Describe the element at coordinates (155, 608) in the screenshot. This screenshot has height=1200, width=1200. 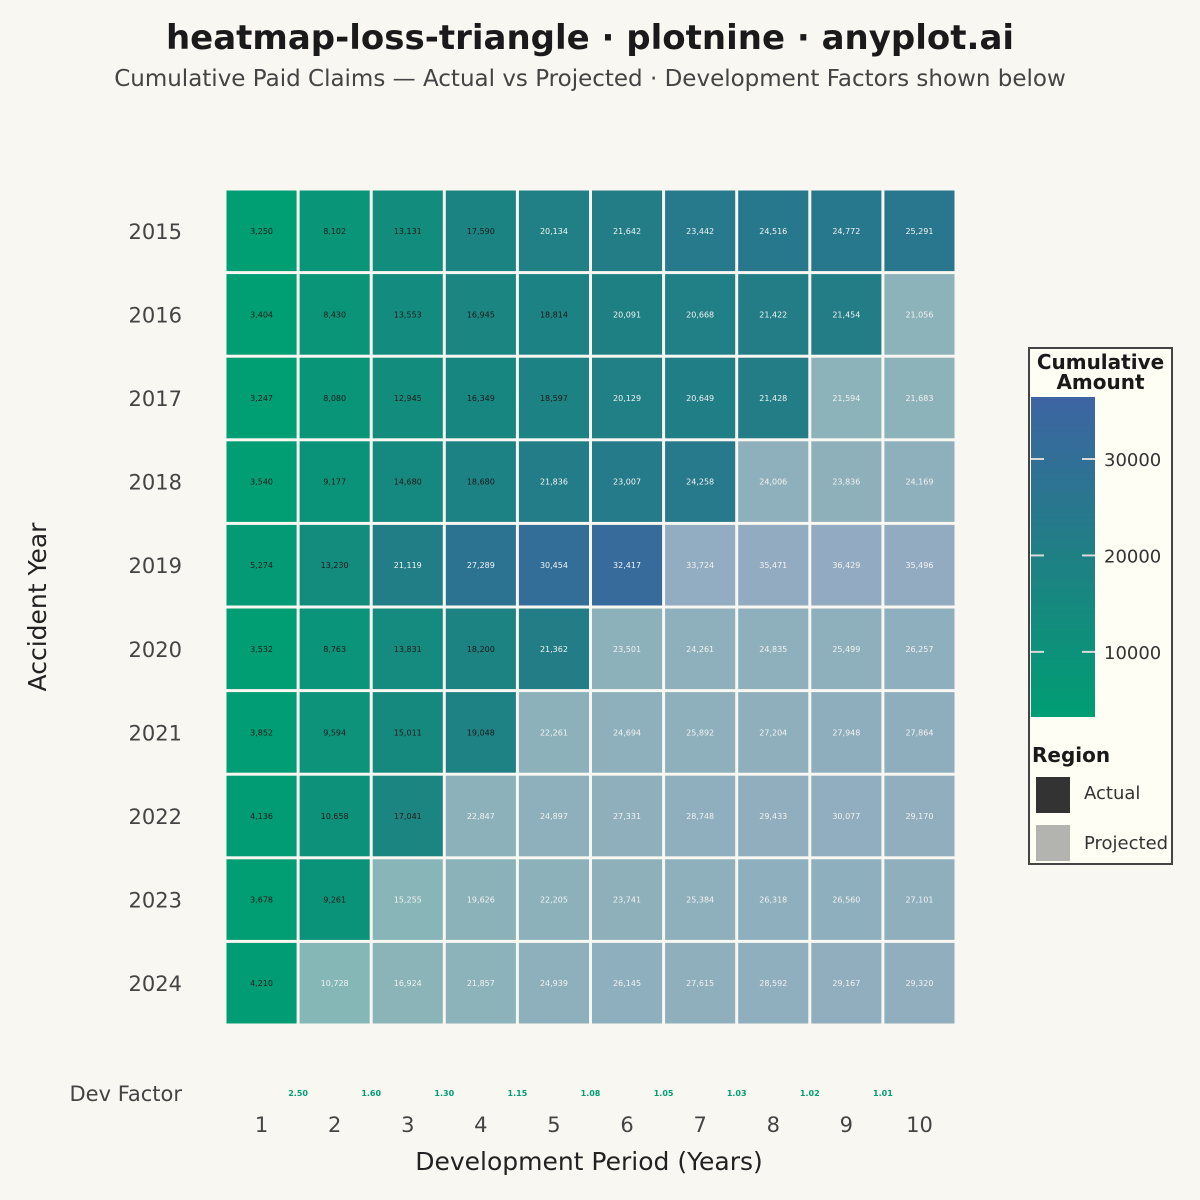
I see `y-tick-labels: 2015 2016 2017 2018 2019 2020 2021 2022 2023 2024` at that location.